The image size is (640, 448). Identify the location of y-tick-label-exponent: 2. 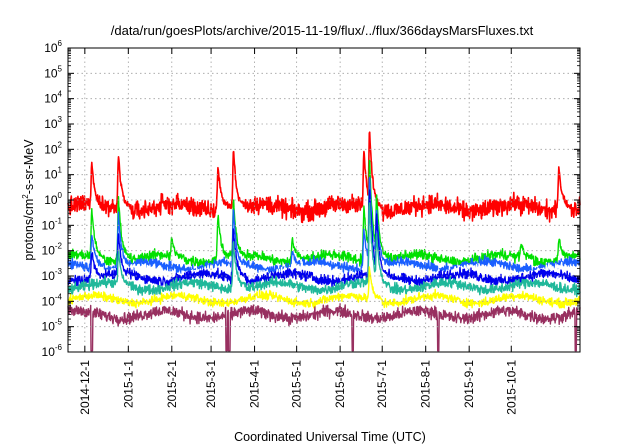
(60, 144).